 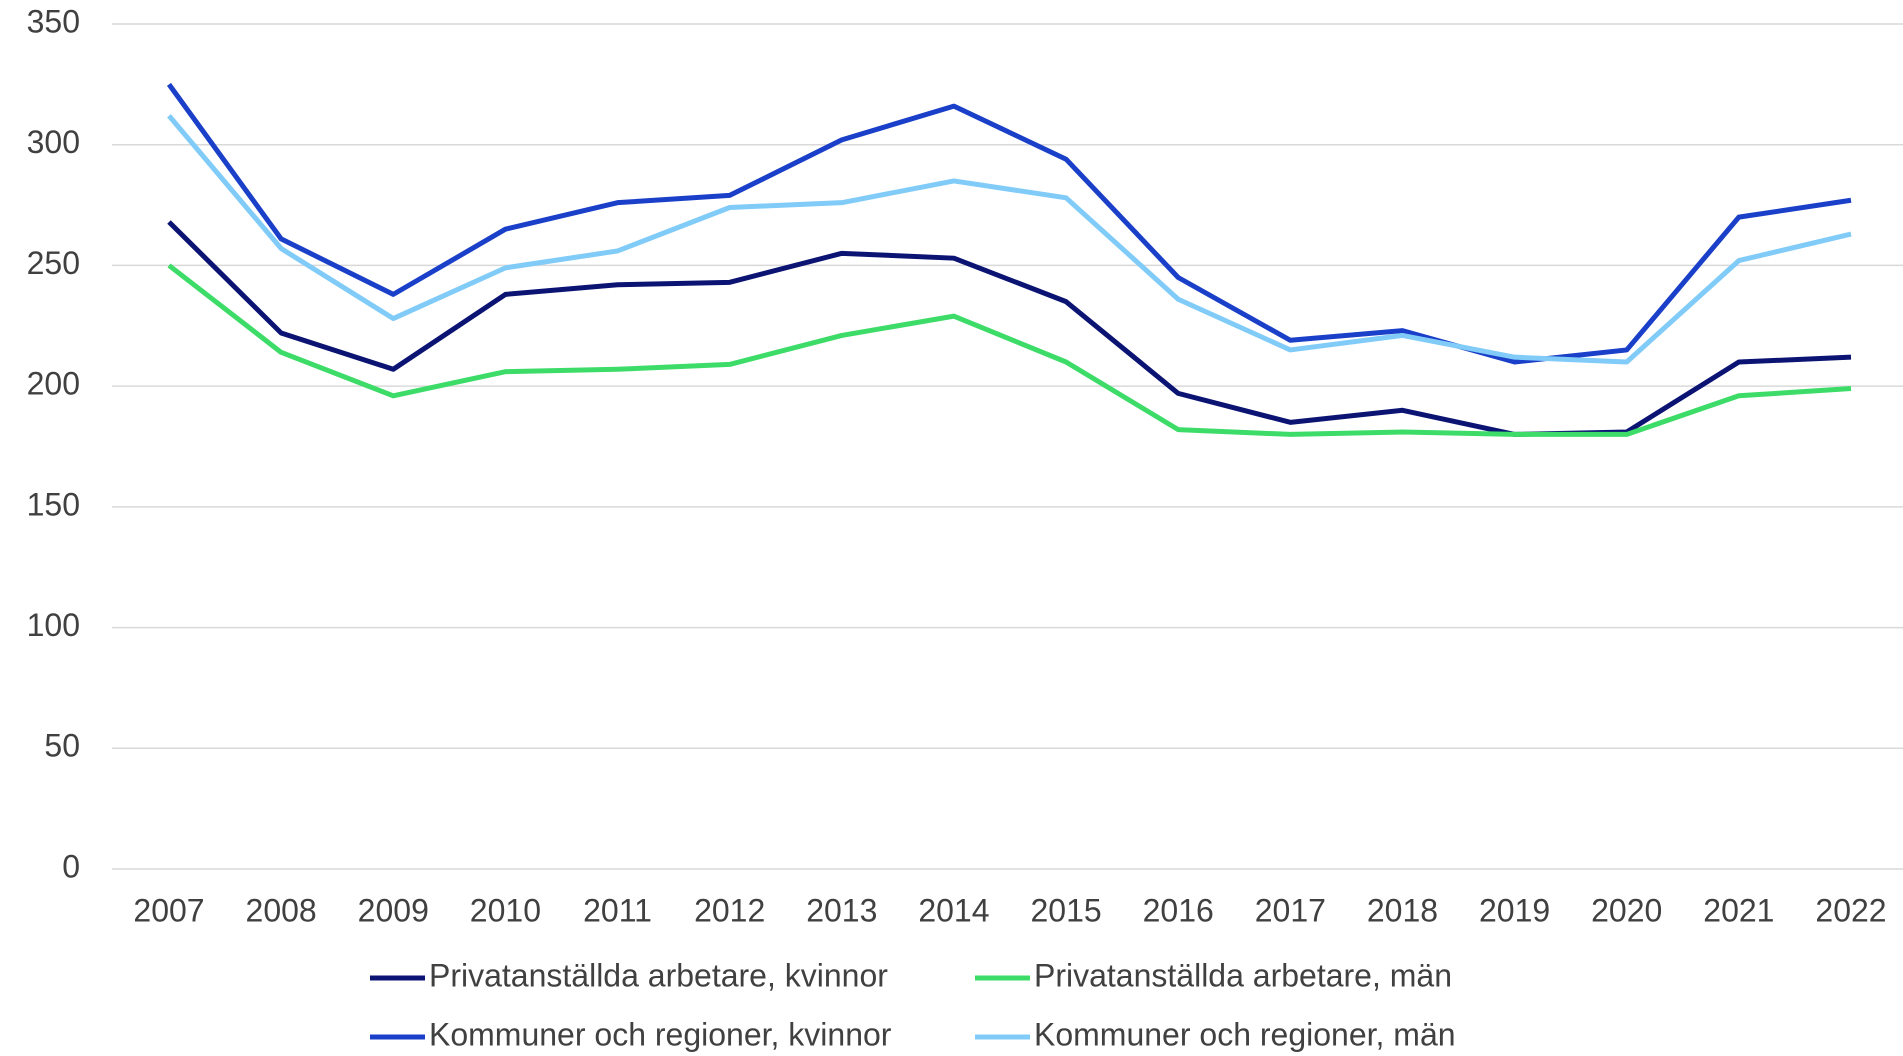 I want to click on legend-label: Privatanställda arbetare, kvinnor, so click(x=658, y=975).